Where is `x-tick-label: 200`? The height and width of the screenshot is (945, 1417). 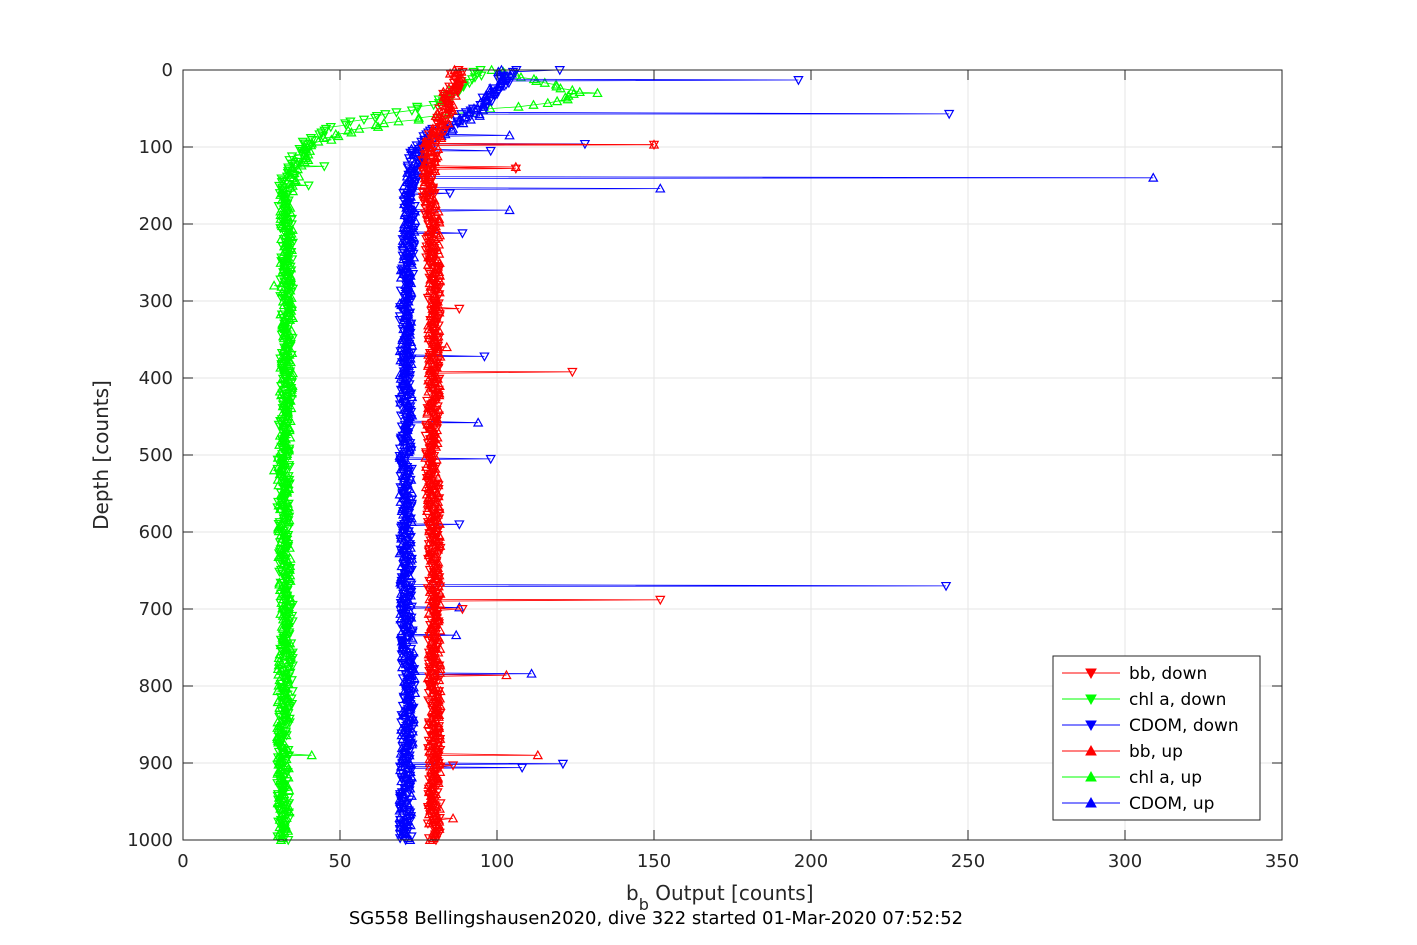
x-tick-label: 200 is located at coordinates (811, 861).